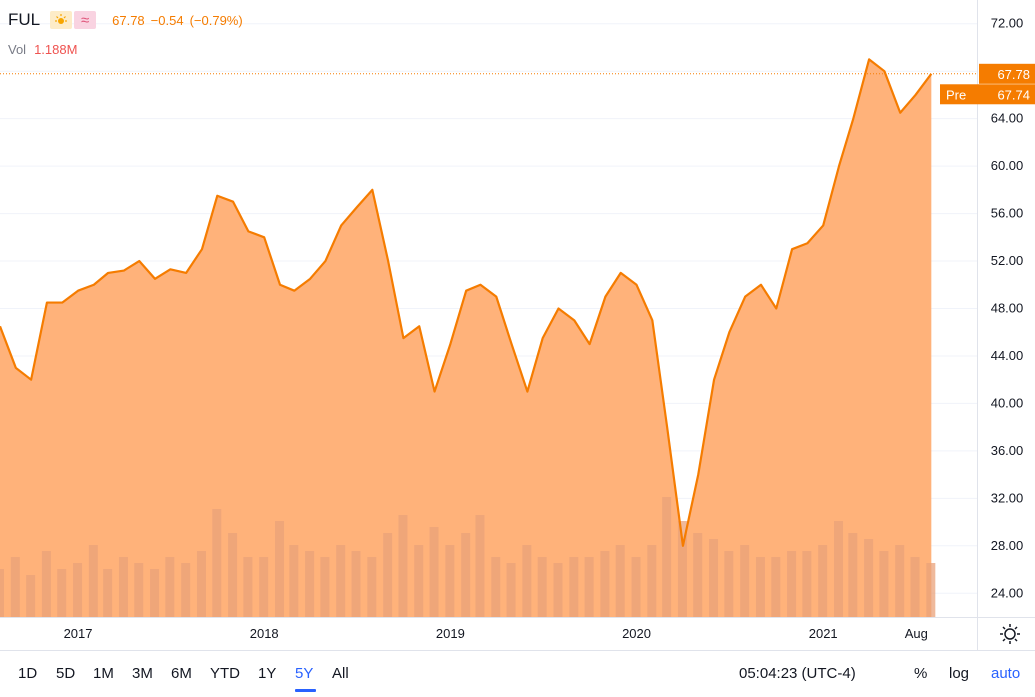  What do you see at coordinates (78, 633) in the screenshot?
I see `time-tick-label: 2017` at bounding box center [78, 633].